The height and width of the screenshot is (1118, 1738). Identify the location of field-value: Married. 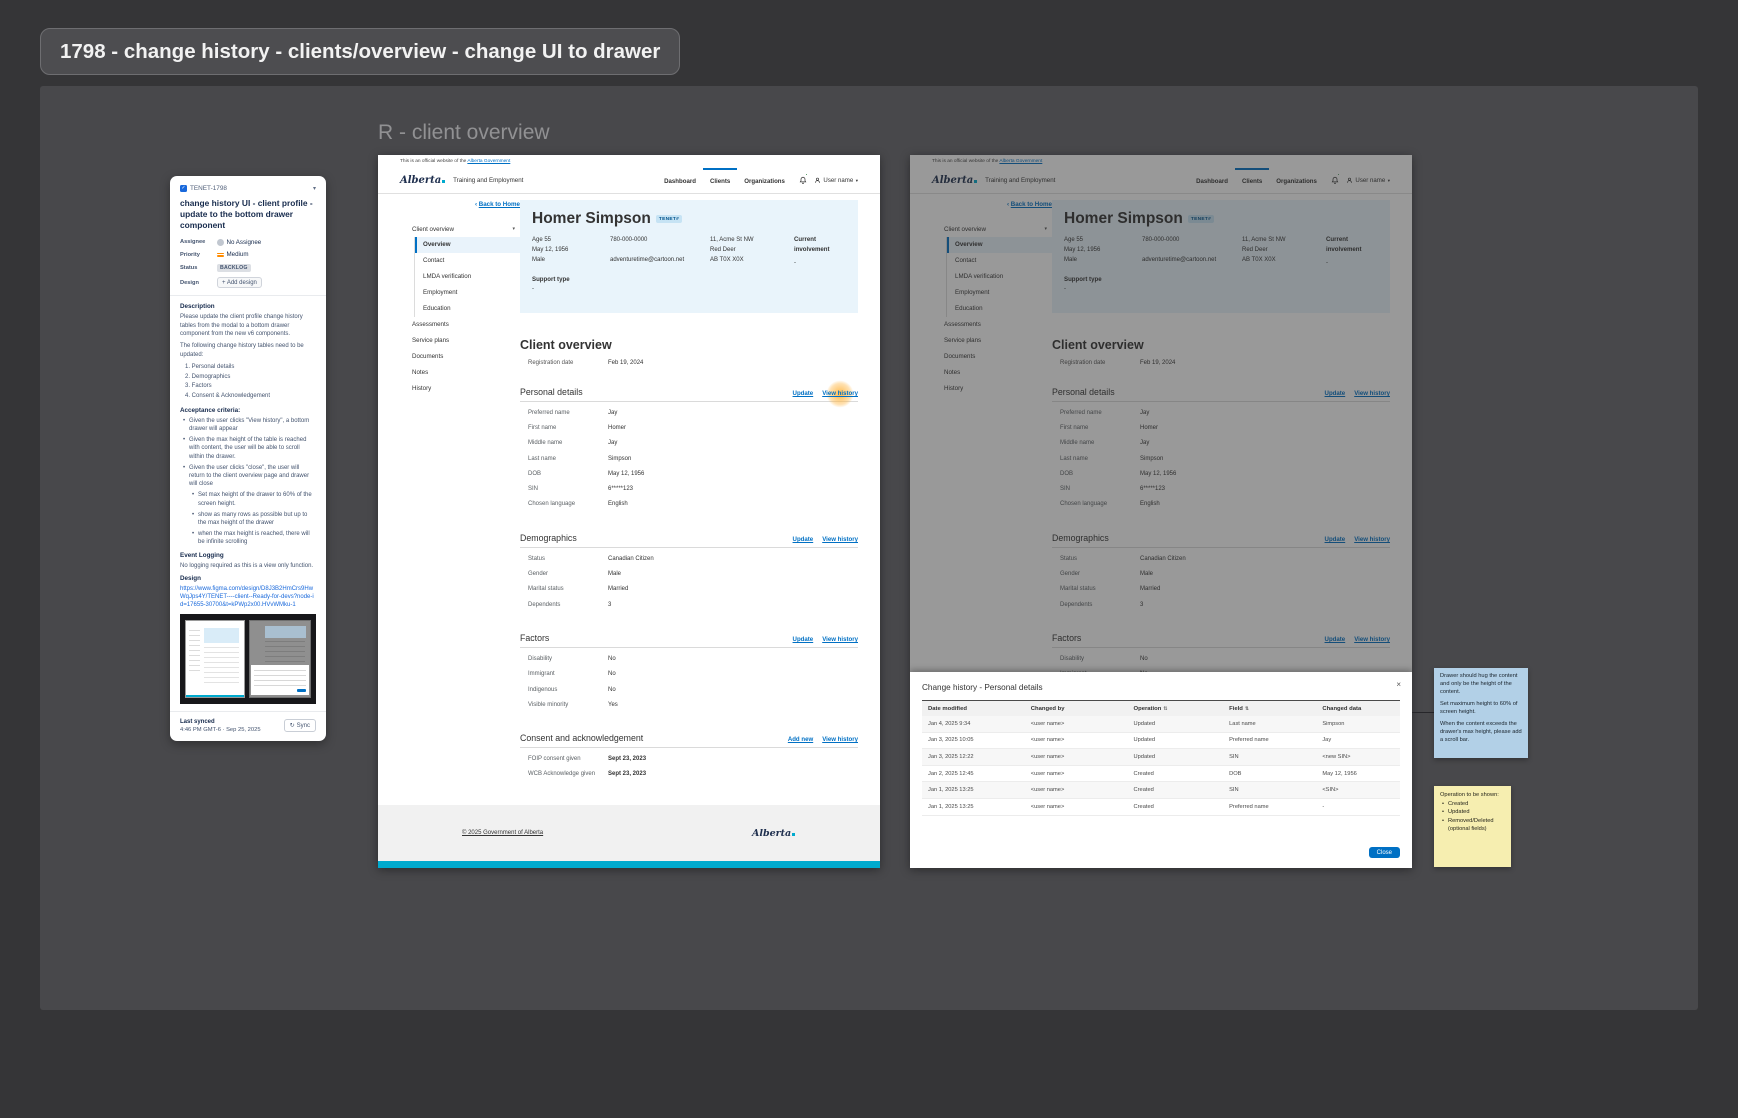
(1150, 589).